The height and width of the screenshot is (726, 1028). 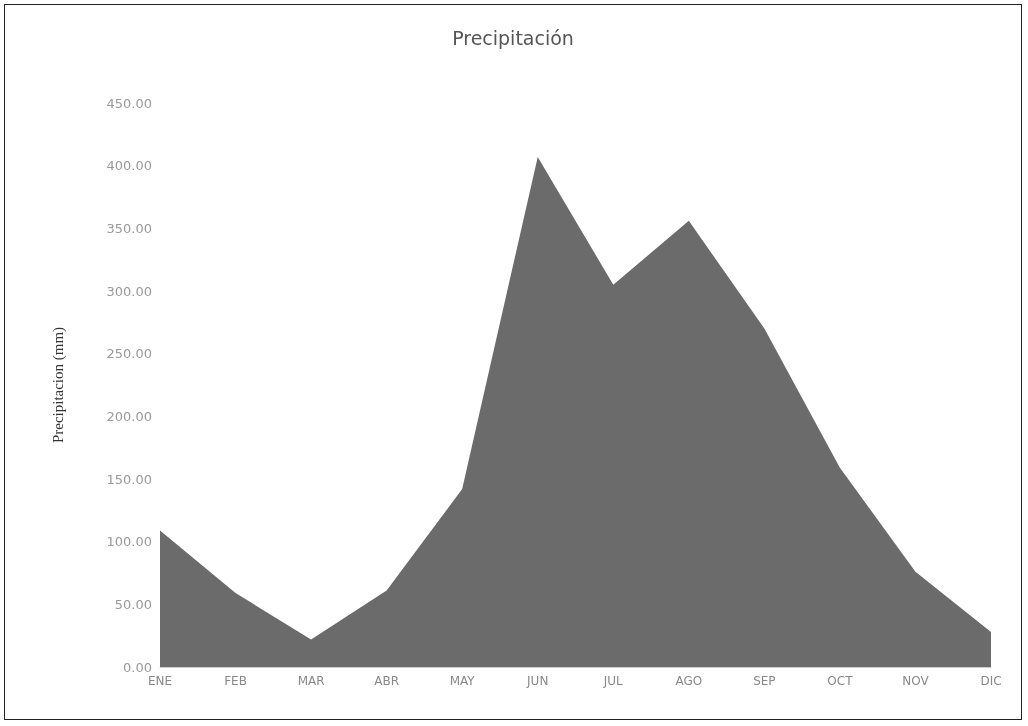 What do you see at coordinates (235, 681) in the screenshot?
I see `x-tick-label: FEB` at bounding box center [235, 681].